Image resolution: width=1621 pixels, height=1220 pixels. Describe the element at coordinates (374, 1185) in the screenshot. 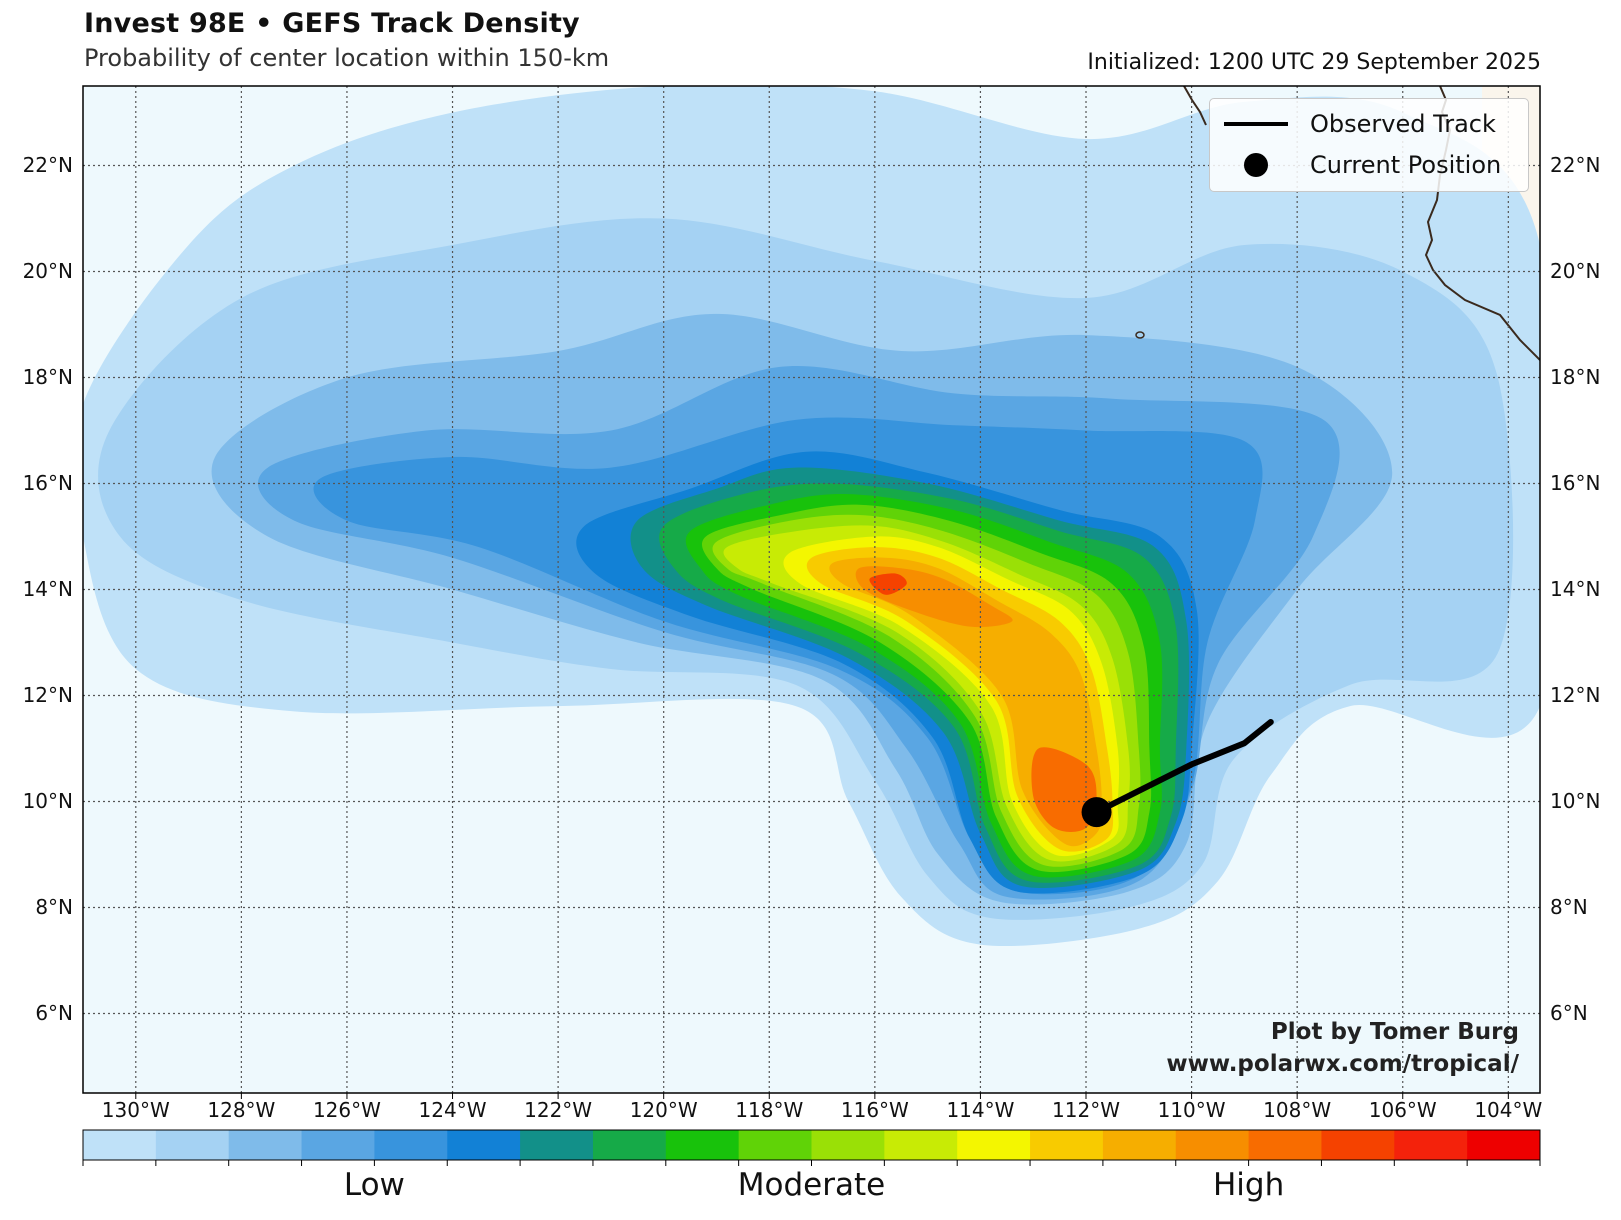

I see `colorbar-label: Low` at that location.